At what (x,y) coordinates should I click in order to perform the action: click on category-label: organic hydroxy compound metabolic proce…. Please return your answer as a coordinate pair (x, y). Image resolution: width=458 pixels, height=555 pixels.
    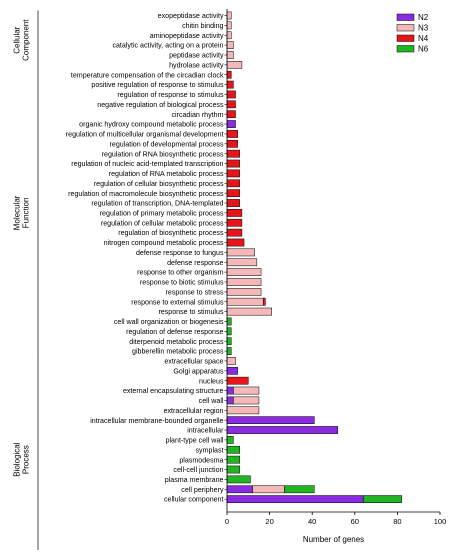
    Looking at the image, I should click on (151, 125).